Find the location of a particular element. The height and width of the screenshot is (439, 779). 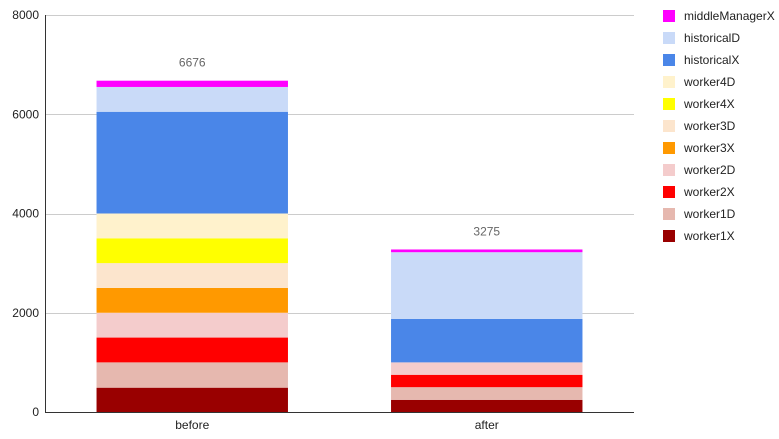

bar-segment-worker4X-before is located at coordinates (192, 251).